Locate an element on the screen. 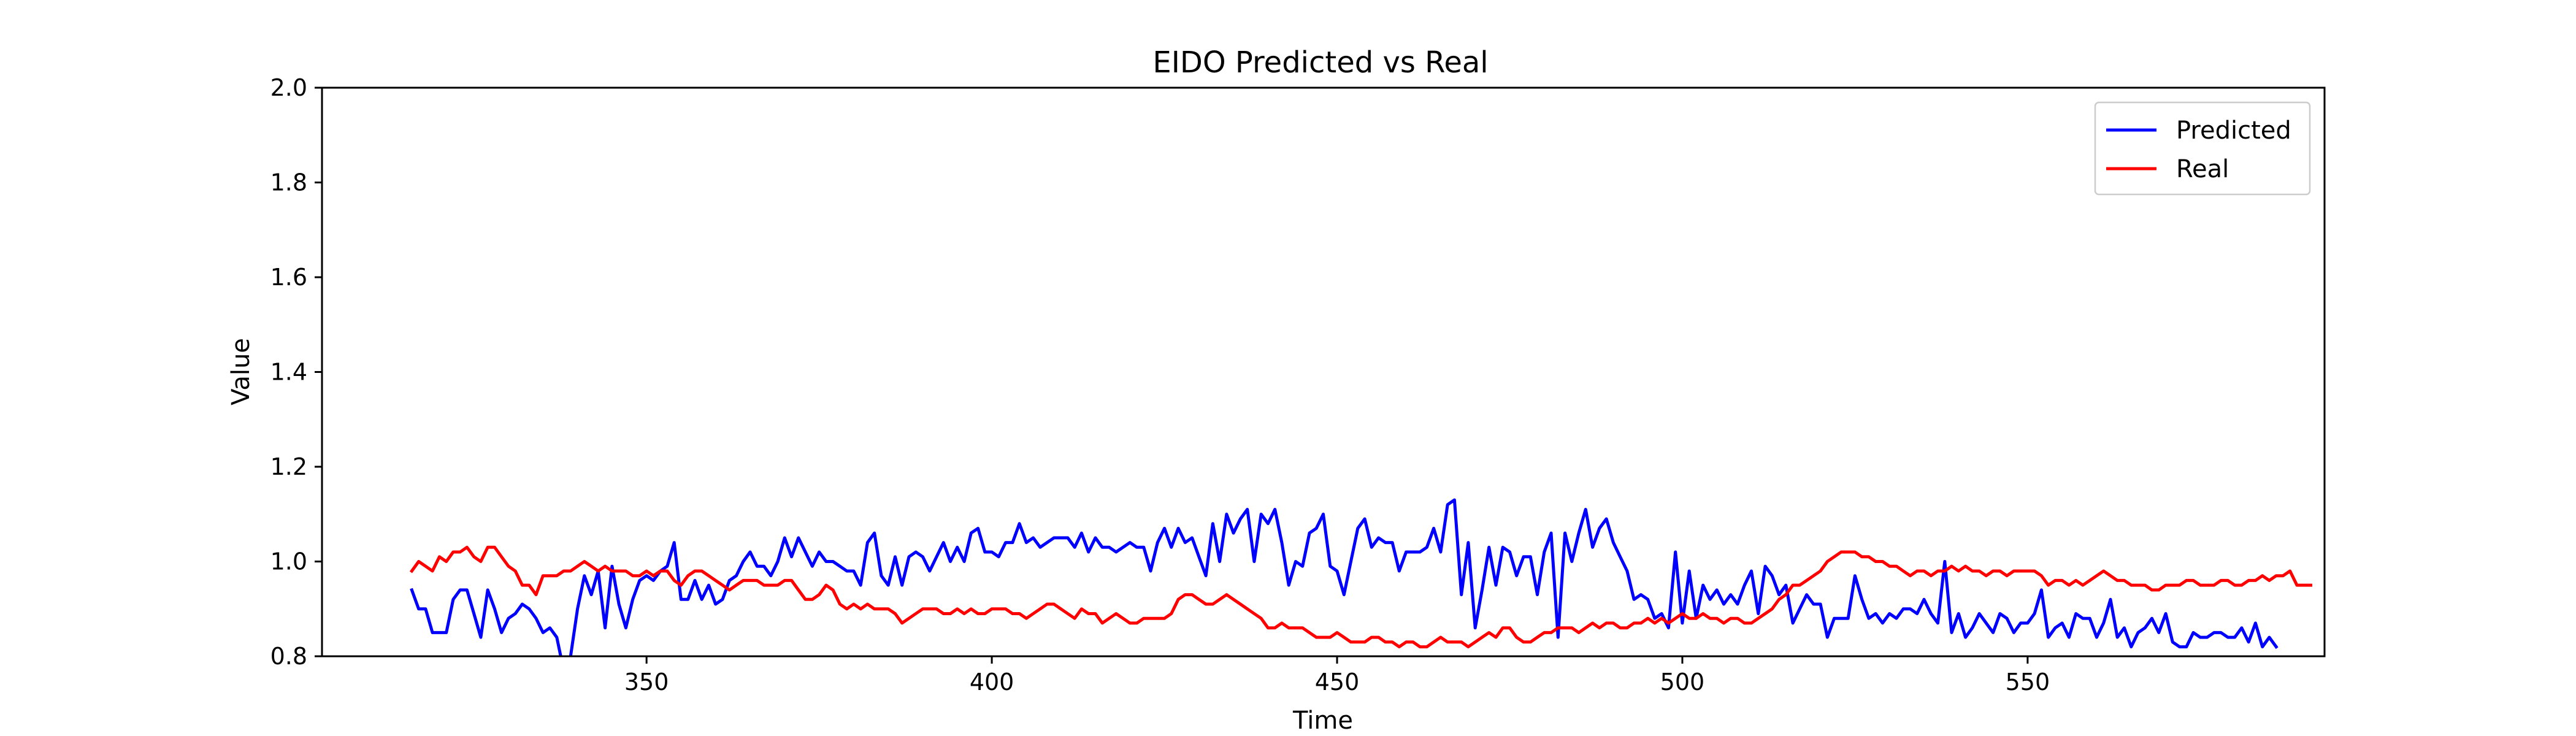 The height and width of the screenshot is (736, 2576). x-tick-label: 500 is located at coordinates (1682, 682).